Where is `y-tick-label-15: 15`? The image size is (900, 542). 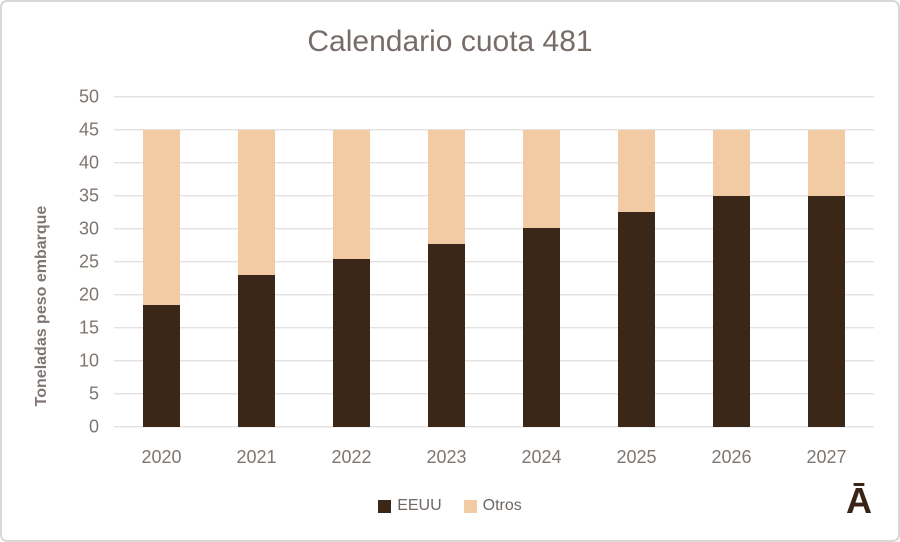 y-tick-label-15: 15 is located at coordinates (88, 327).